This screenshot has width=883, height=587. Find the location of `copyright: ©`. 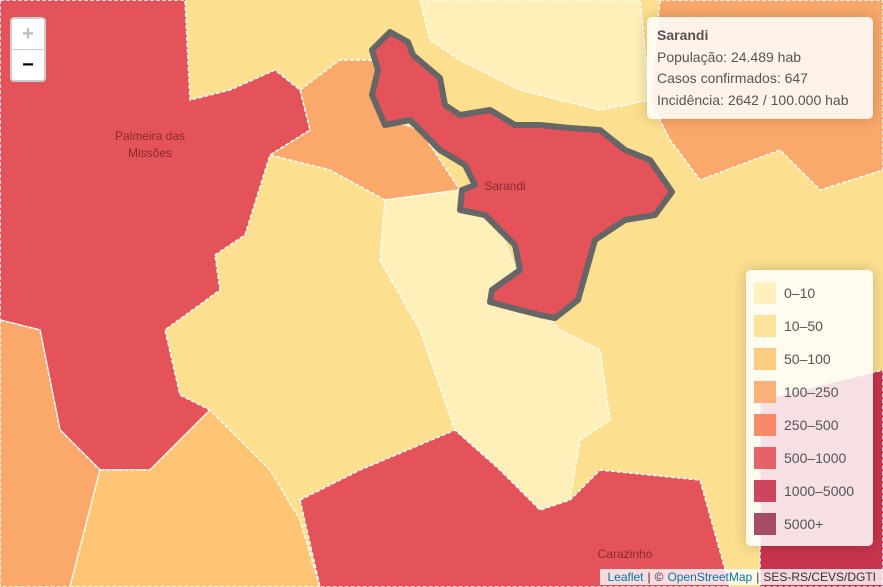

copyright: © is located at coordinates (659, 577).